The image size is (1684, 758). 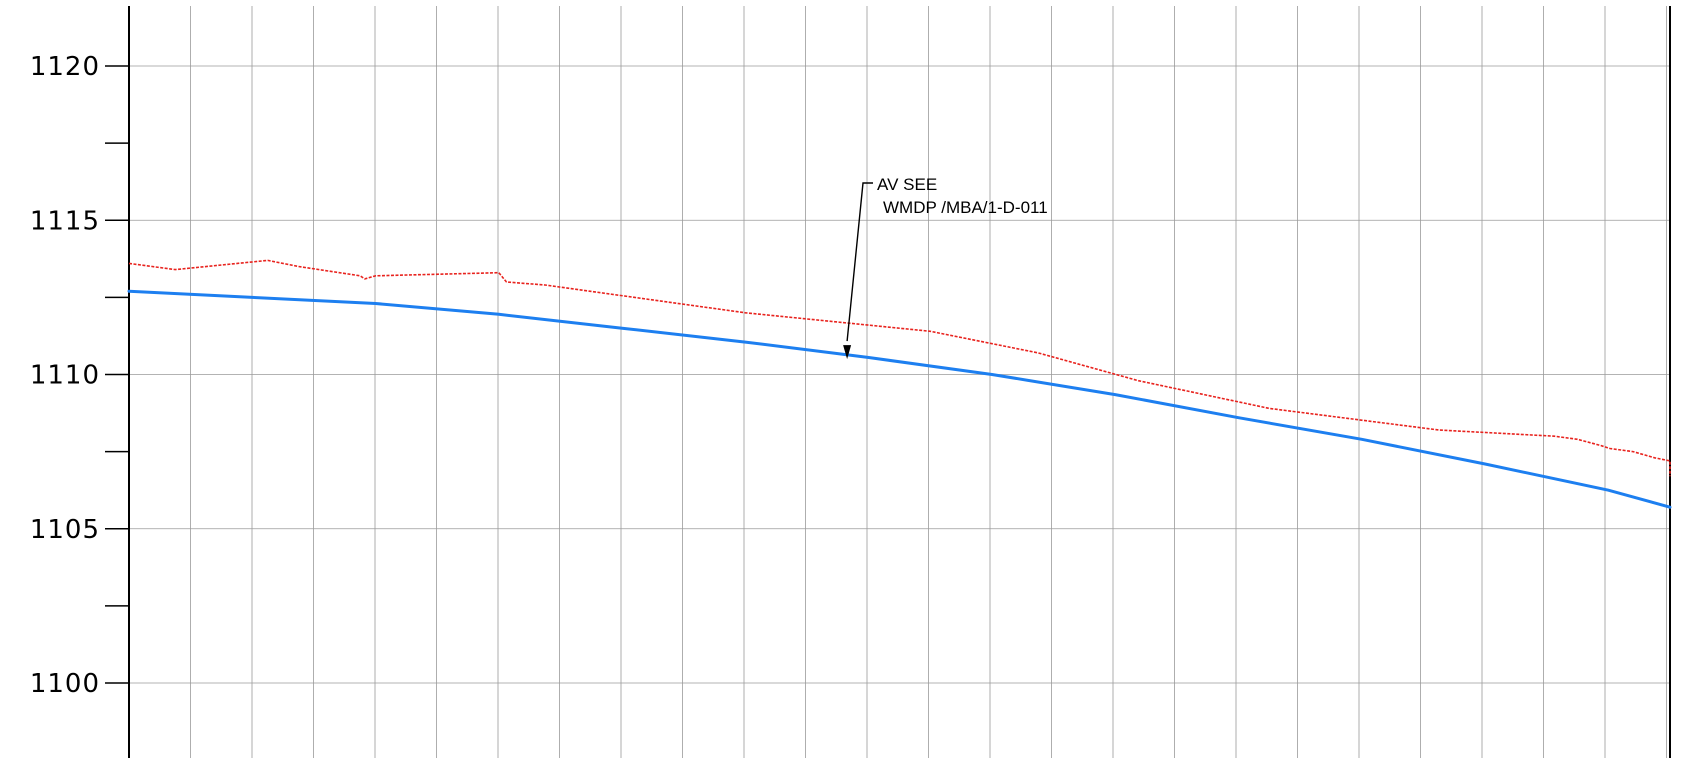 I want to click on y-tick-label: 1110, so click(x=65, y=376).